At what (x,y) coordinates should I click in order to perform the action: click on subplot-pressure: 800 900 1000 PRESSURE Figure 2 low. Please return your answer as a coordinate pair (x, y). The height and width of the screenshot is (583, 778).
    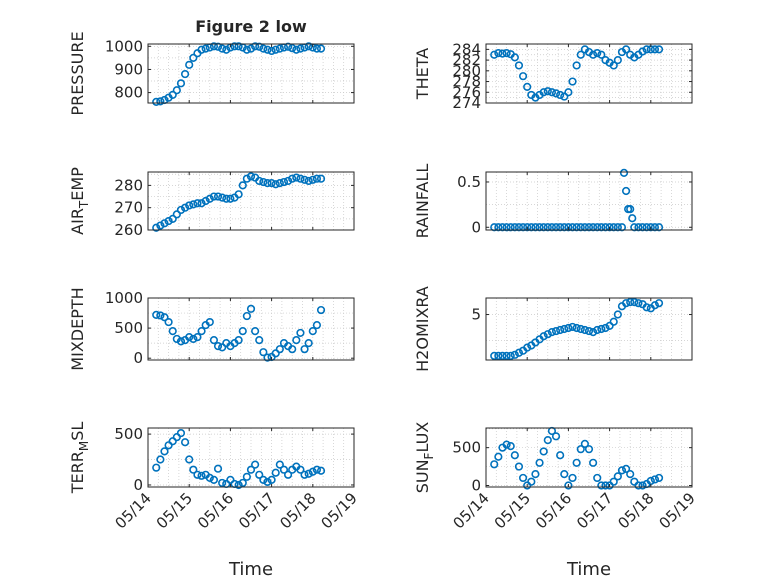
    Looking at the image, I should click on (211, 66).